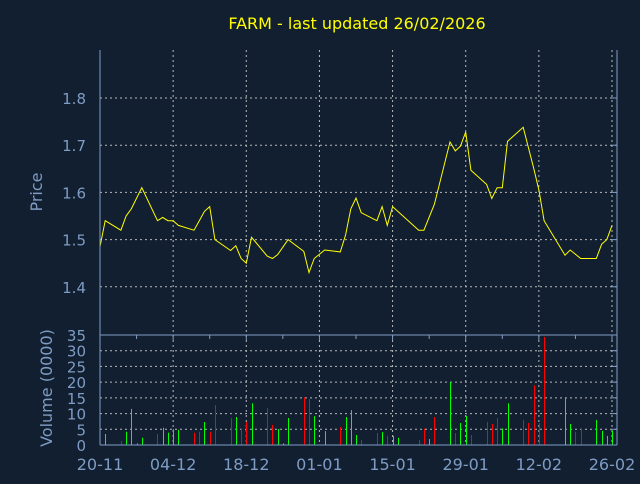 The height and width of the screenshot is (484, 640). What do you see at coordinates (76, 383) in the screenshot?
I see `volume-tick-label: 20` at bounding box center [76, 383].